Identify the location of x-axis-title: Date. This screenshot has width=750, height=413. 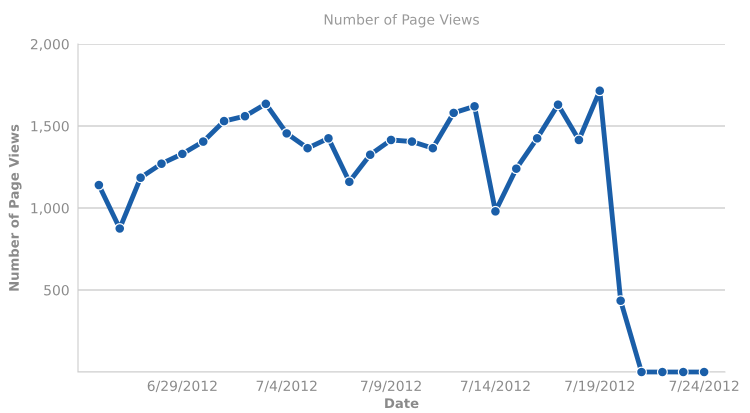
(401, 403).